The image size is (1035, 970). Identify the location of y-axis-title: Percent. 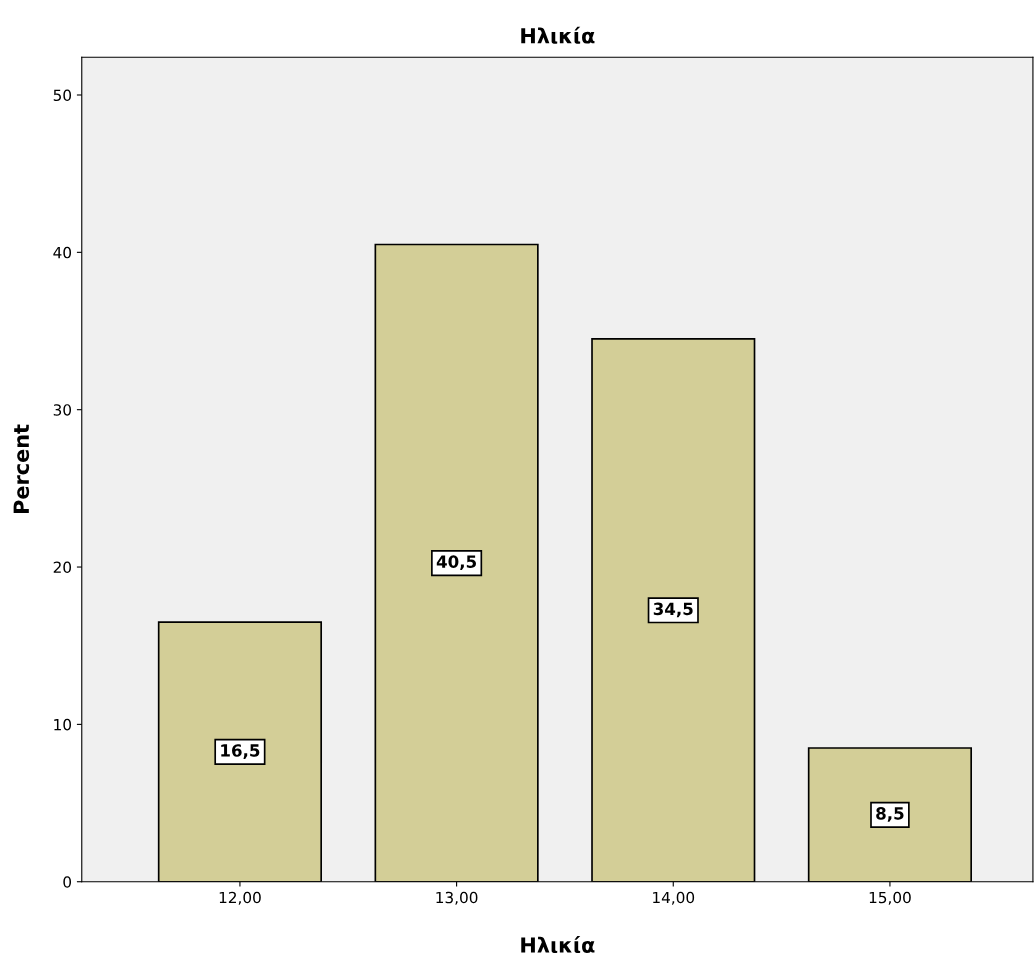
(21, 469).